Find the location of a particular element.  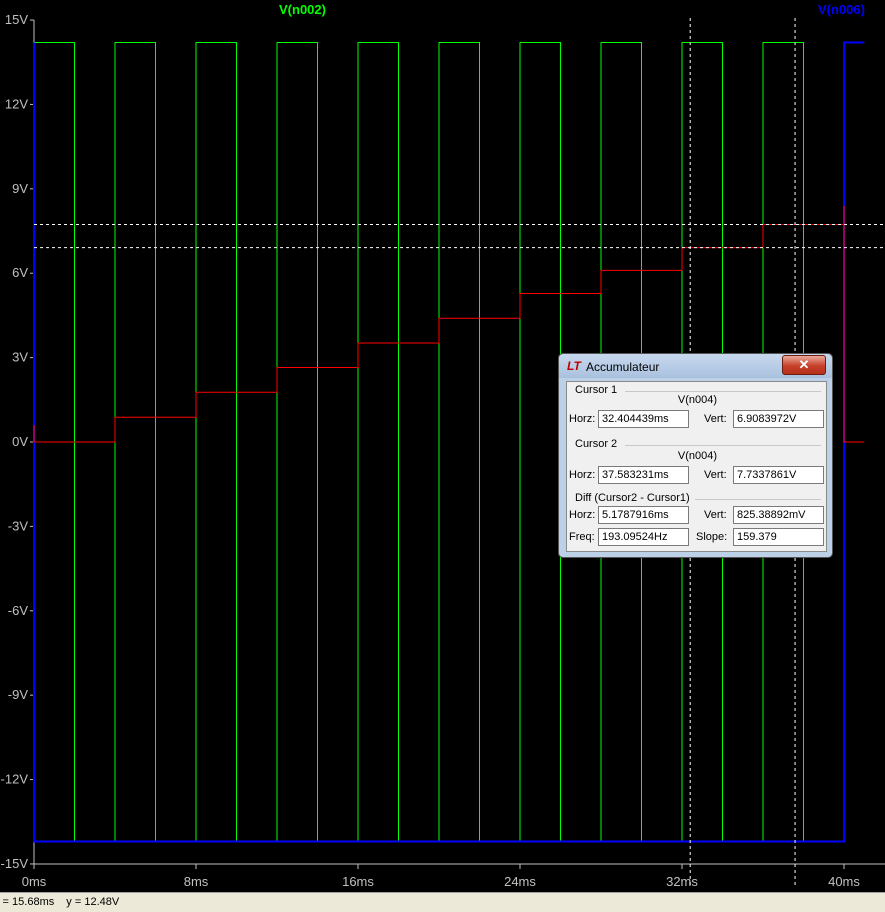

diff-freq-label: Freq: is located at coordinates (582, 537).